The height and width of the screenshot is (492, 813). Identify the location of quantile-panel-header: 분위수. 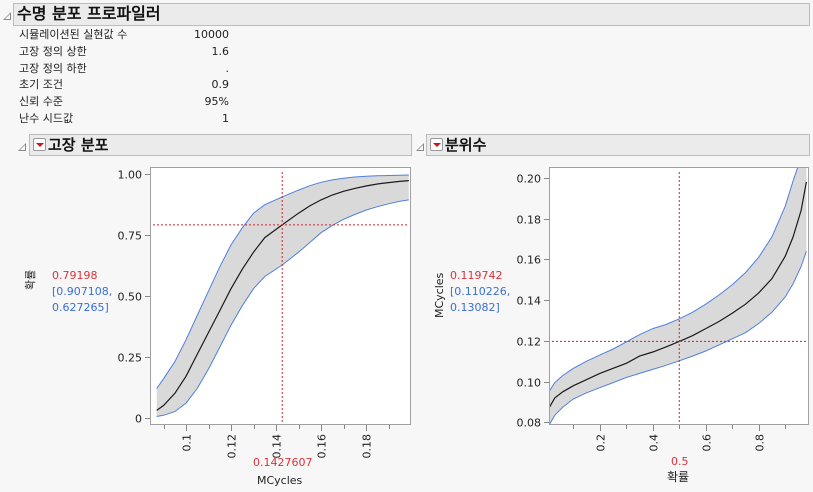
(618, 145).